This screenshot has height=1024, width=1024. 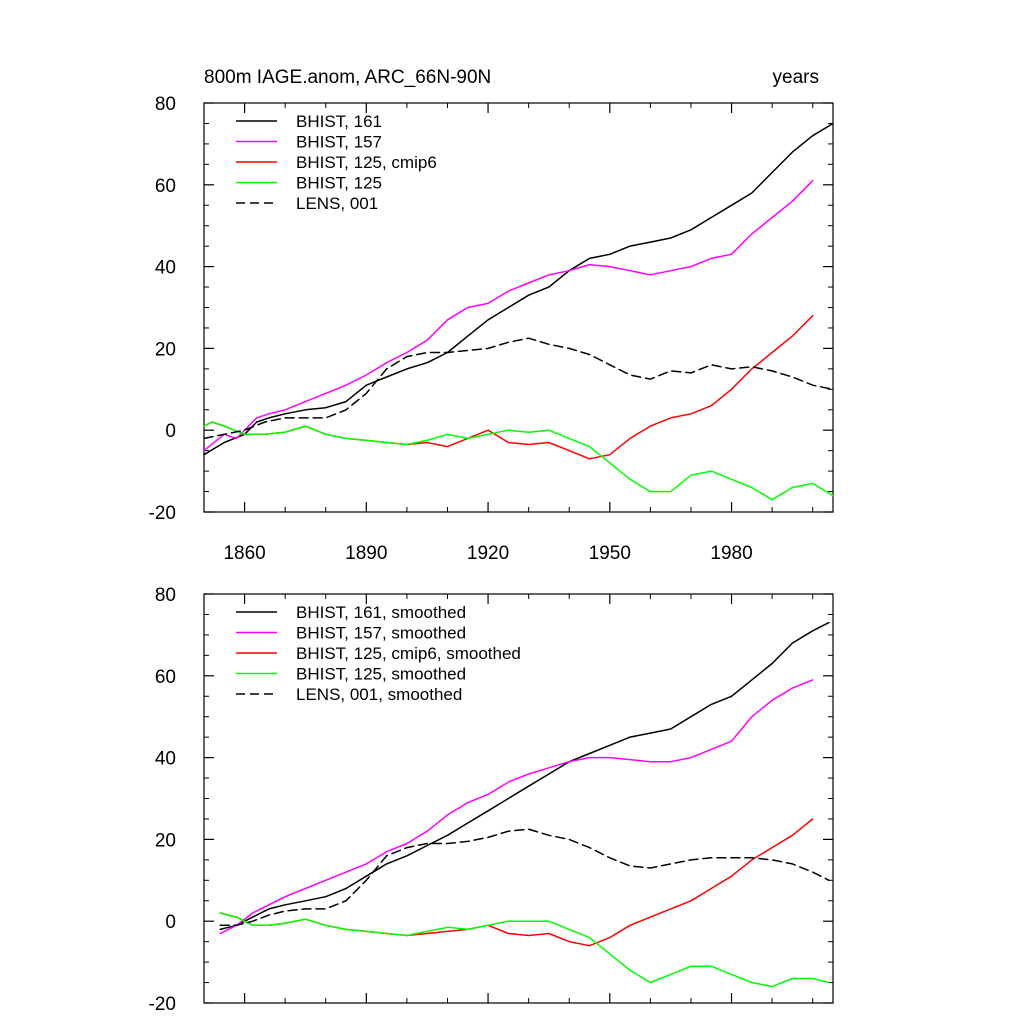 I want to click on x-tick-label: 1920, so click(x=488, y=553).